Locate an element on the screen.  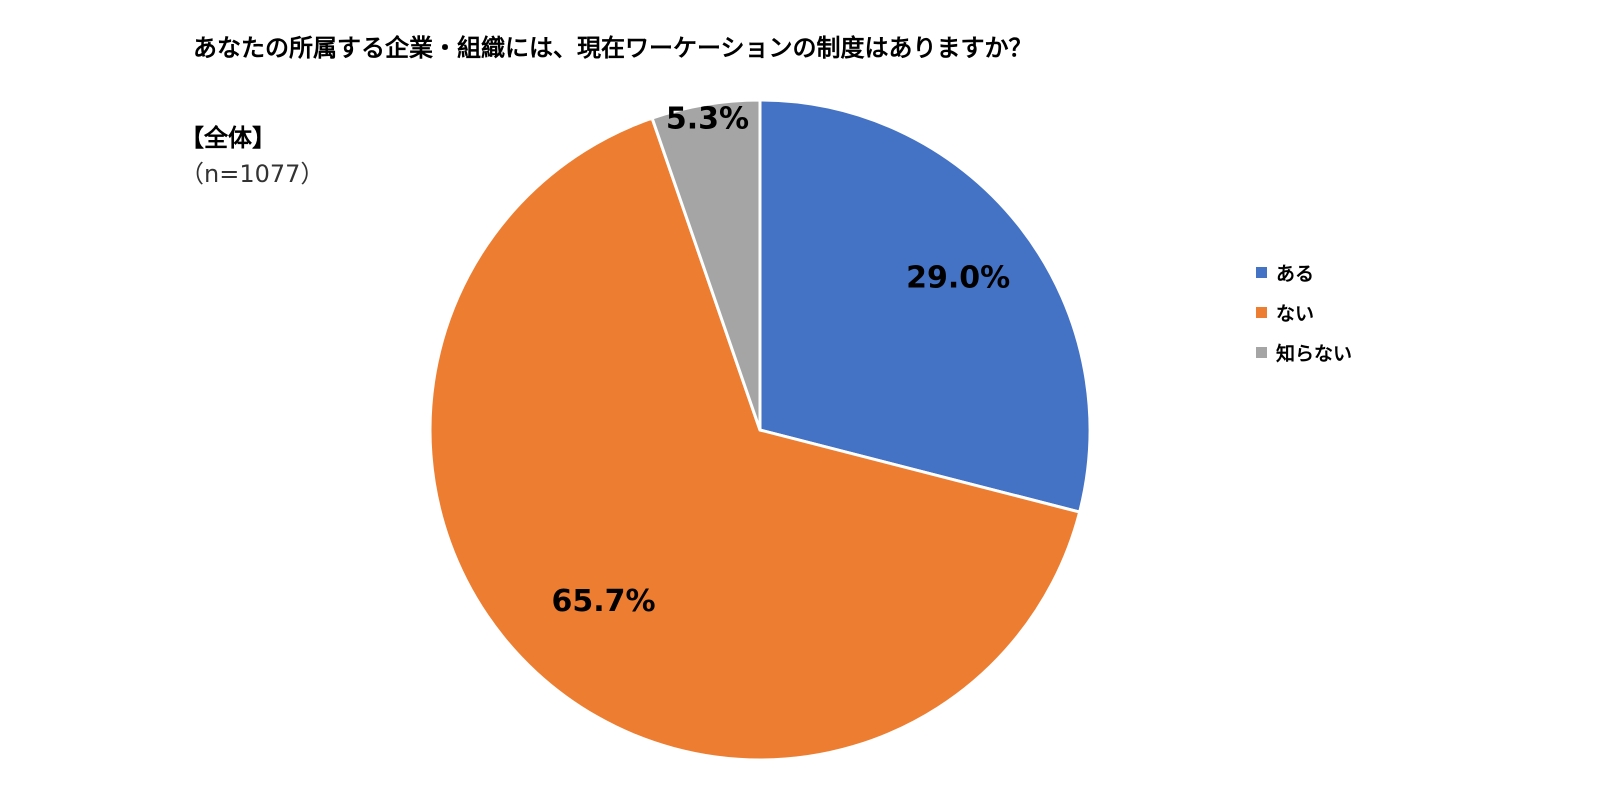
chart-title: あなたの所属する企業・組織には、現在ワーケーションの制度はありますか？ is located at coordinates (613, 48).